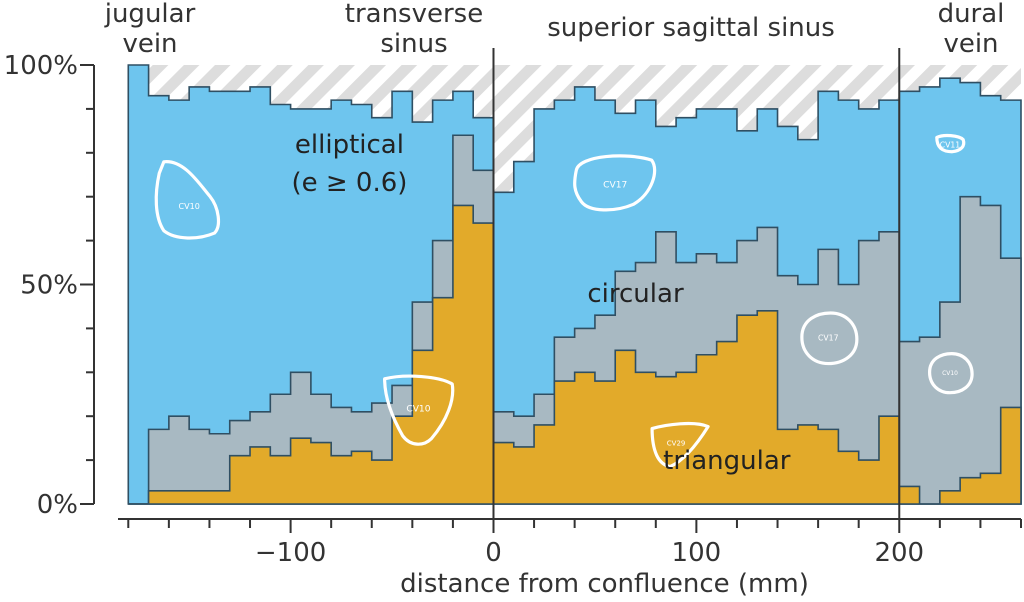  Describe the element at coordinates (150, 14) in the screenshot. I see `region-title-0-line-0: jugular` at that location.